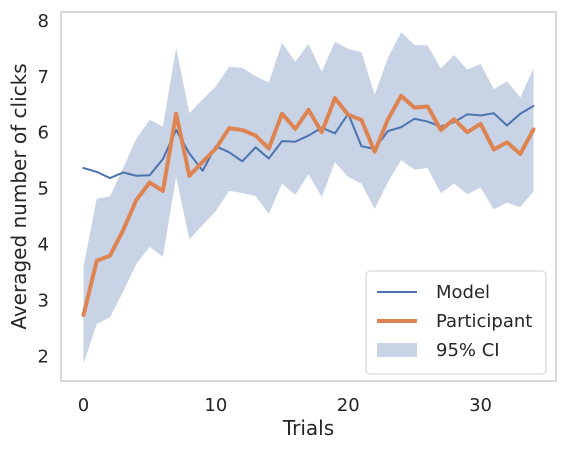  What do you see at coordinates (480, 405) in the screenshot?
I see `x-tick-label: 30` at bounding box center [480, 405].